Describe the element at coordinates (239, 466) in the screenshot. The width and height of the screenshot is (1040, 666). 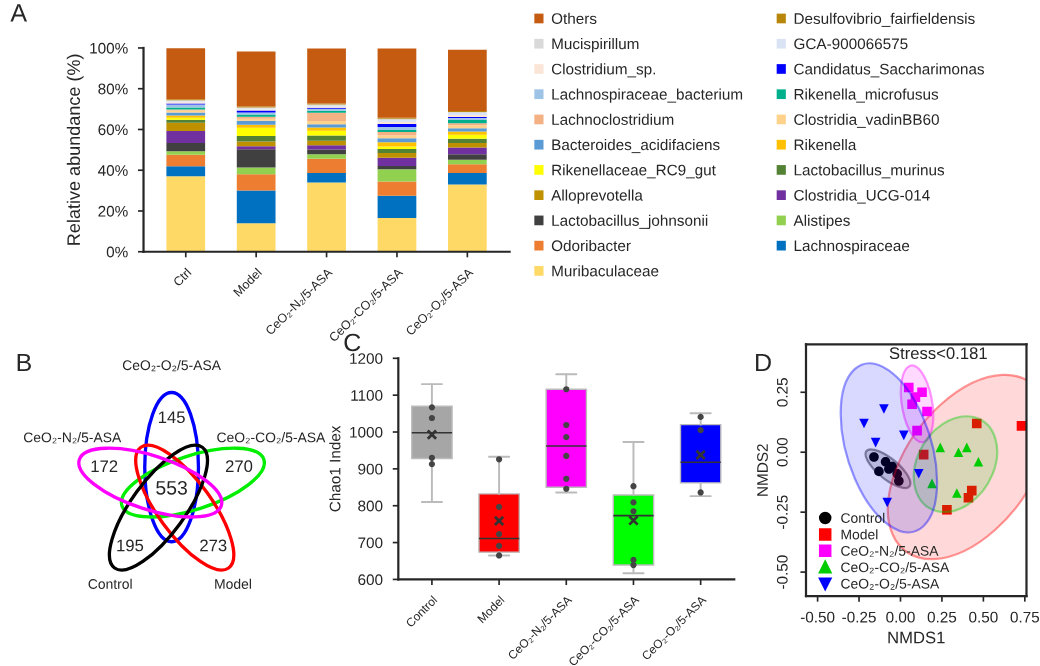
I see `data-label: 270` at that location.